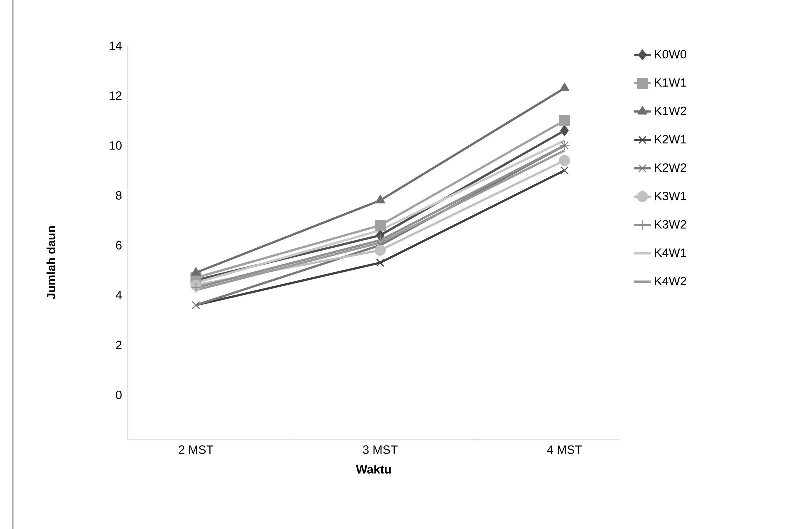 The image size is (794, 529). I want to click on y-tick-label: 12, so click(116, 96).